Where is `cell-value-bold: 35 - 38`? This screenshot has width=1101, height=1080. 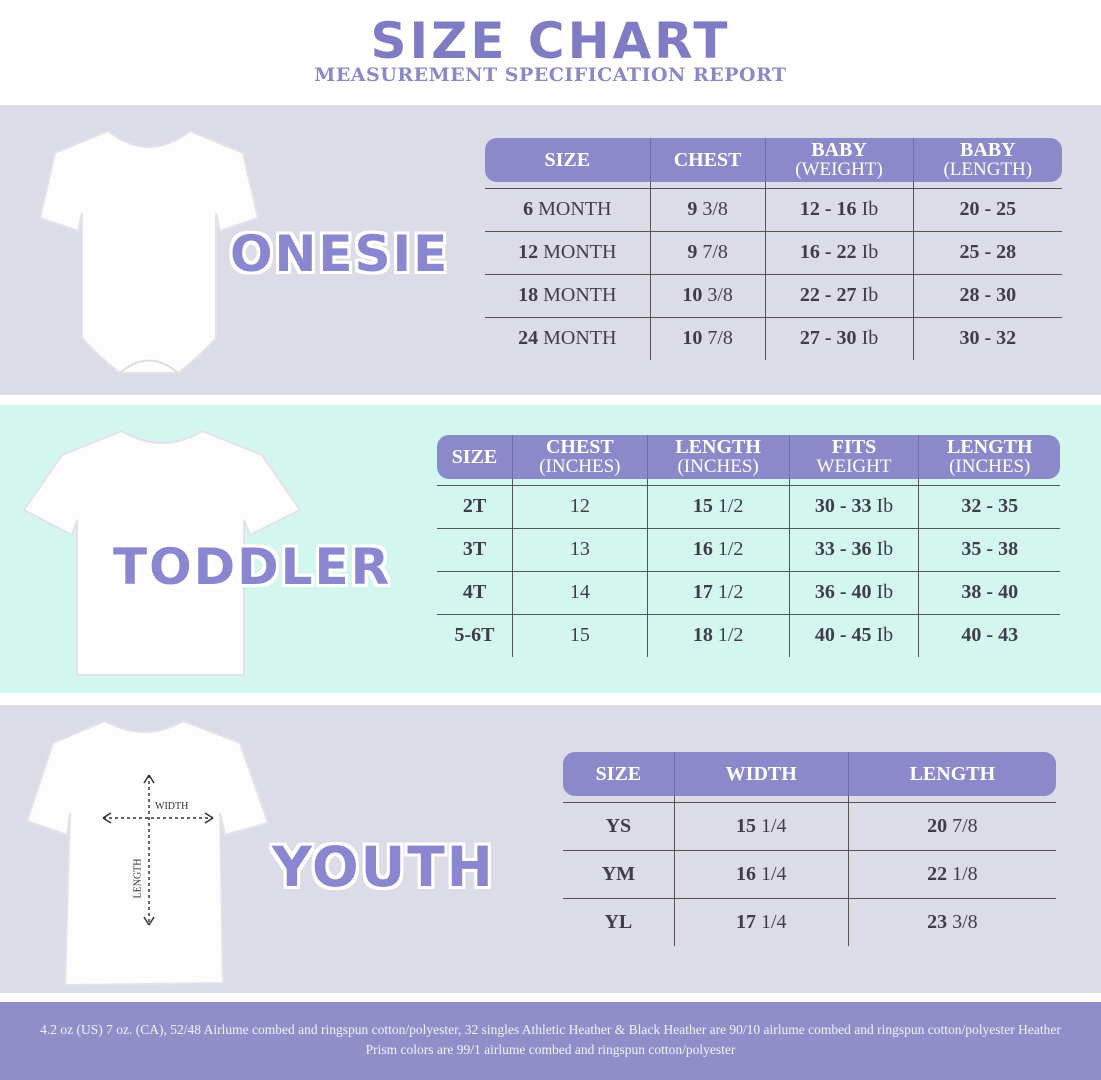
cell-value-bold: 35 - 38 is located at coordinates (990, 549).